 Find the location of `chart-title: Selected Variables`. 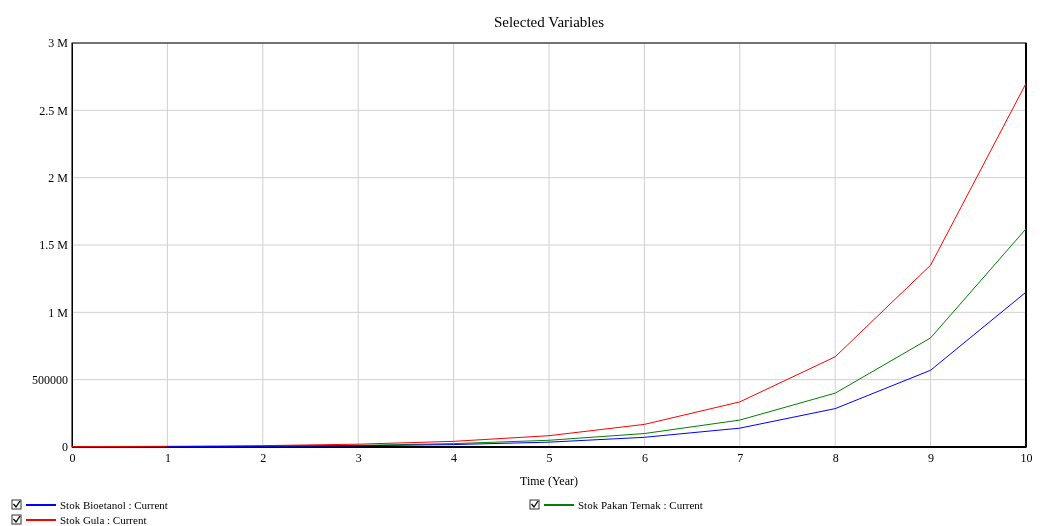

chart-title: Selected Variables is located at coordinates (549, 22).